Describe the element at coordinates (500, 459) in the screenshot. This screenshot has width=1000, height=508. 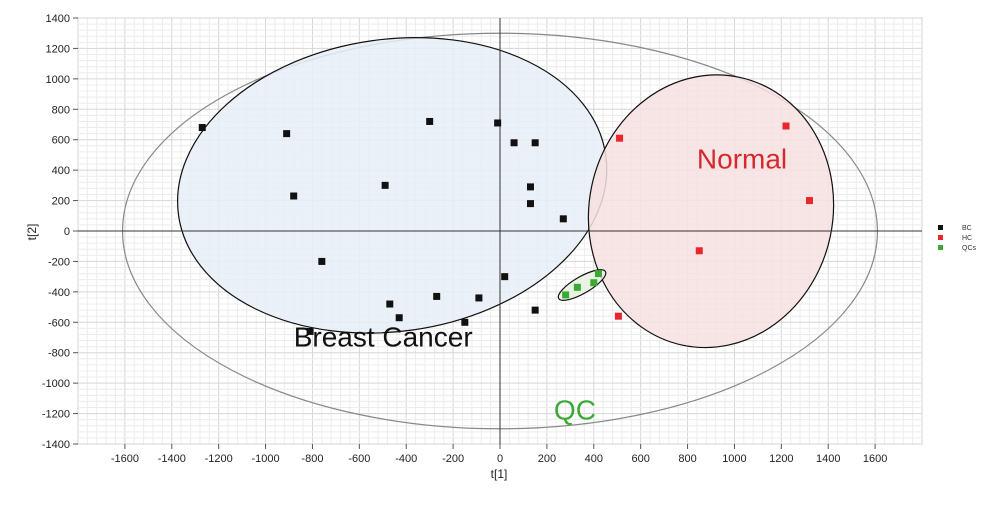
I see `x-tick-label: 0` at that location.